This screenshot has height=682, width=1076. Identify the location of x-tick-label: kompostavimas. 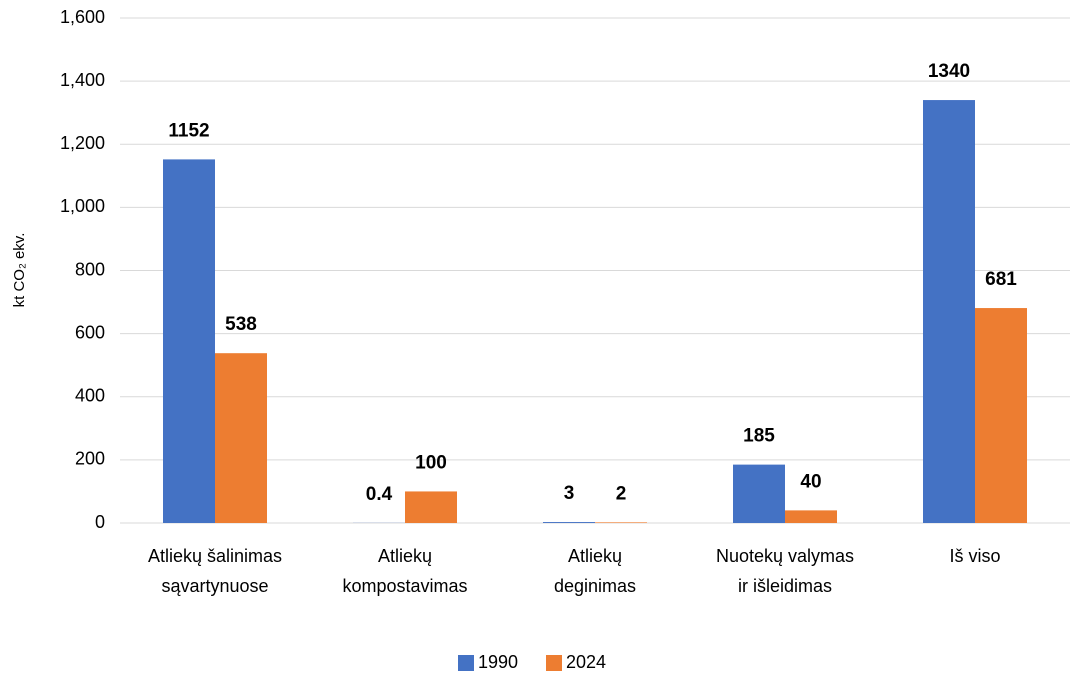
(404, 586).